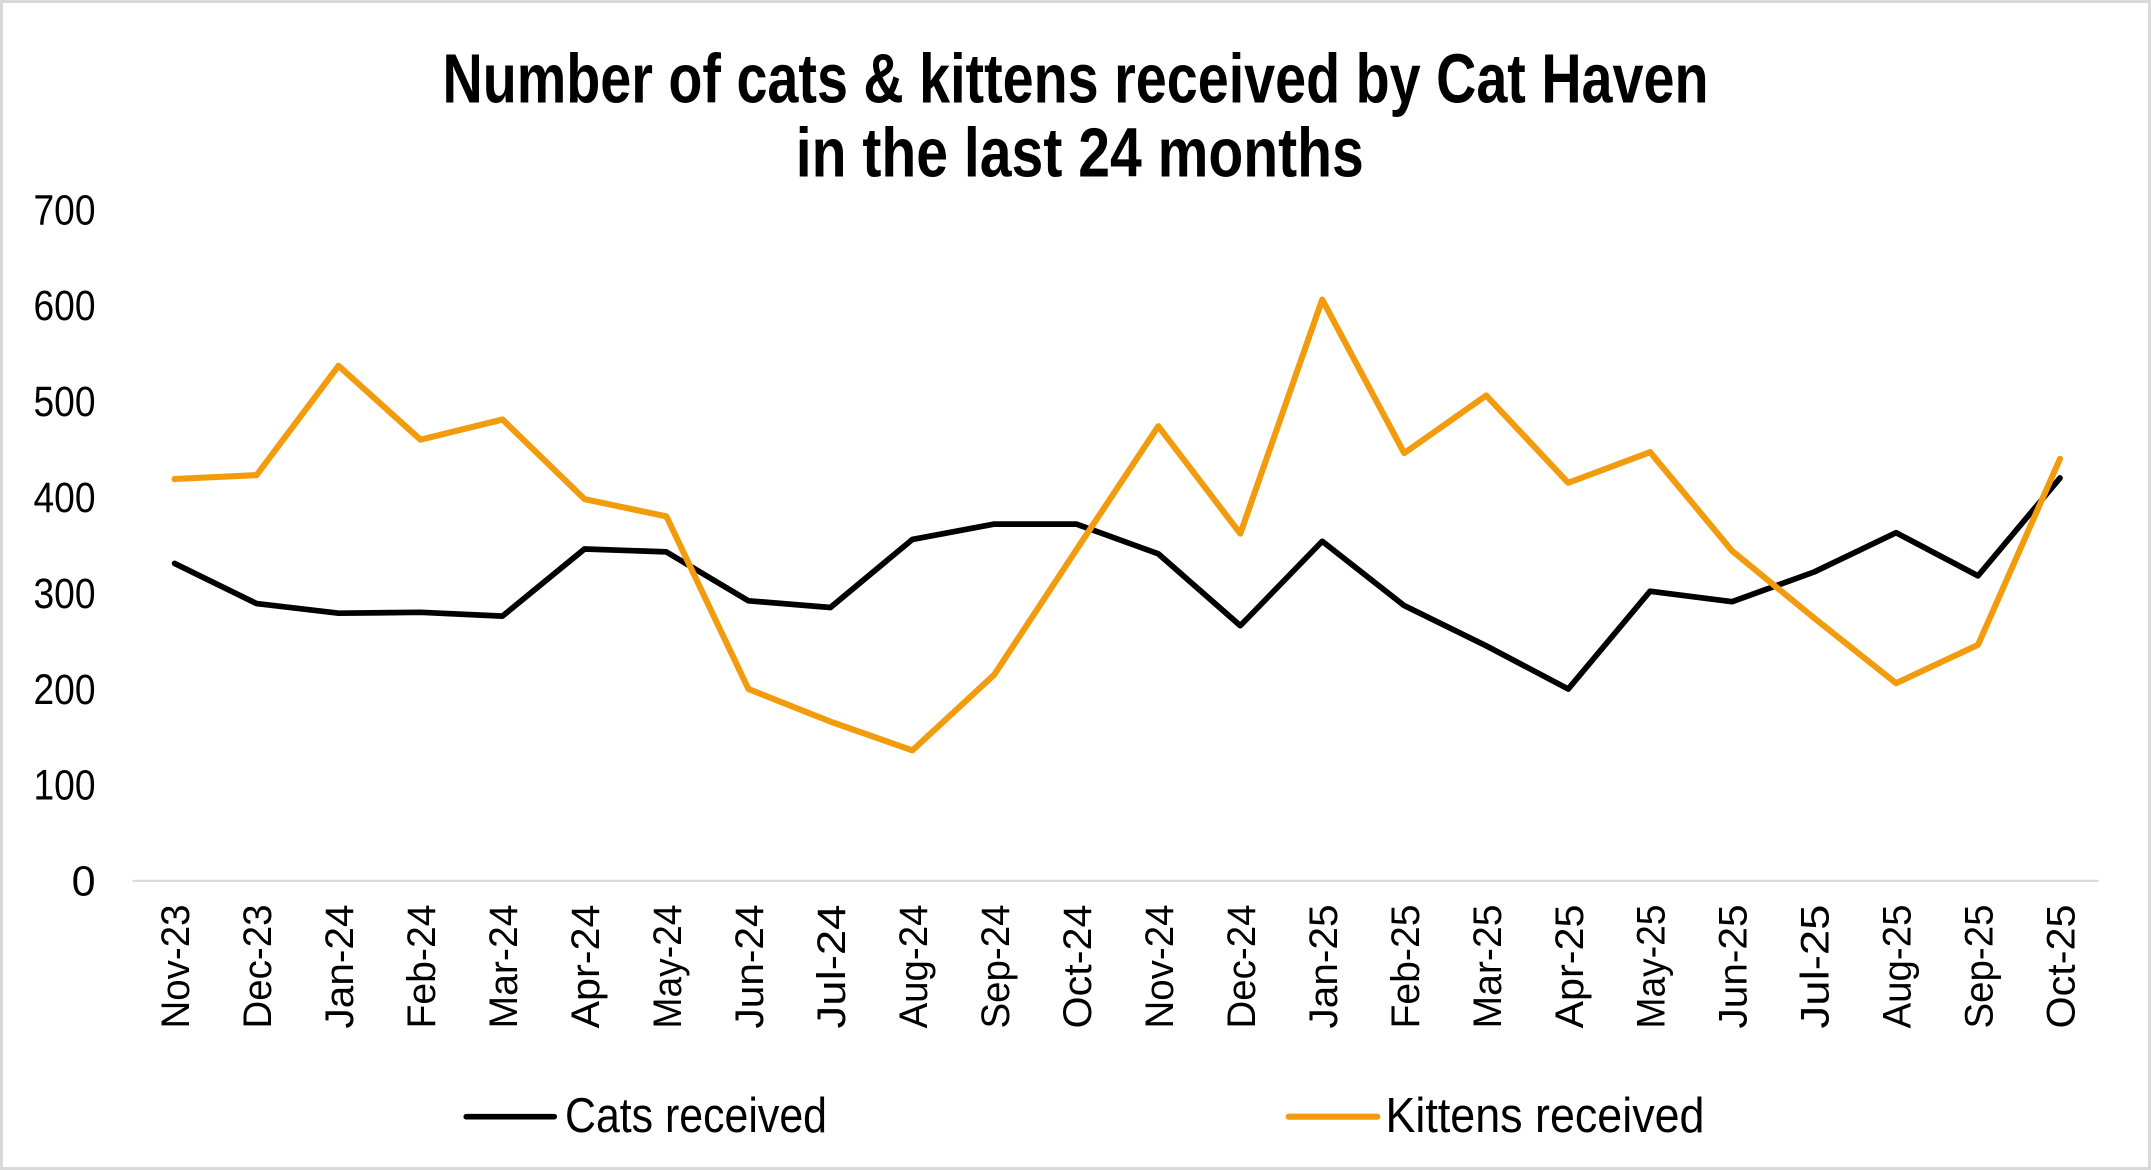  What do you see at coordinates (914, 967) in the screenshot?
I see `svg-text: Aug-24` at bounding box center [914, 967].